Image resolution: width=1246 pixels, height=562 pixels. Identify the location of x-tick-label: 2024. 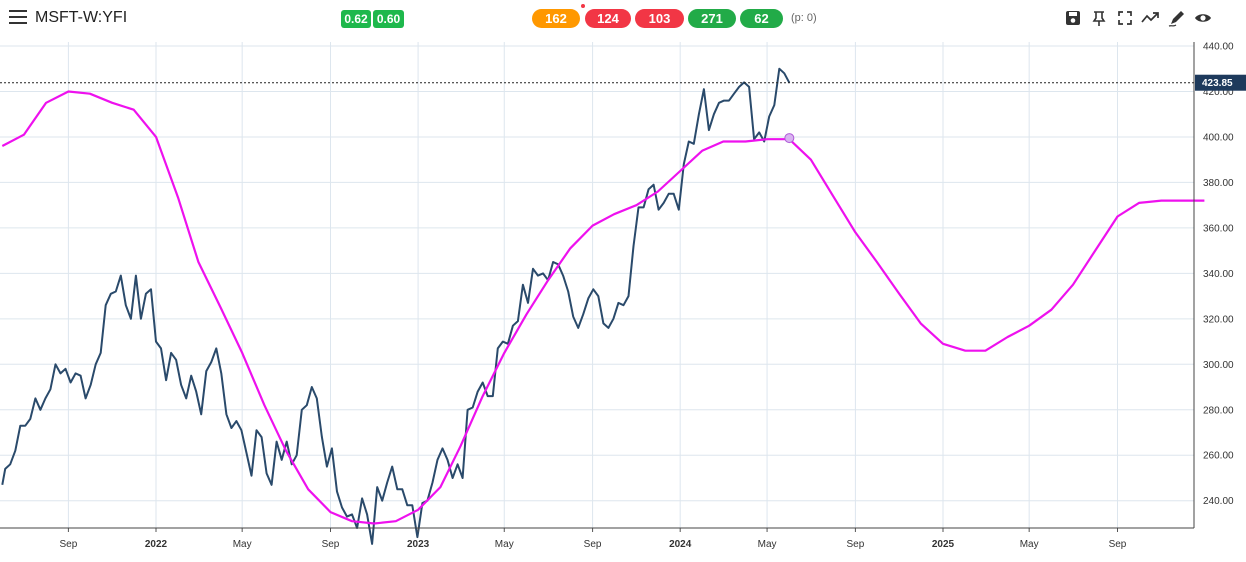
(680, 544).